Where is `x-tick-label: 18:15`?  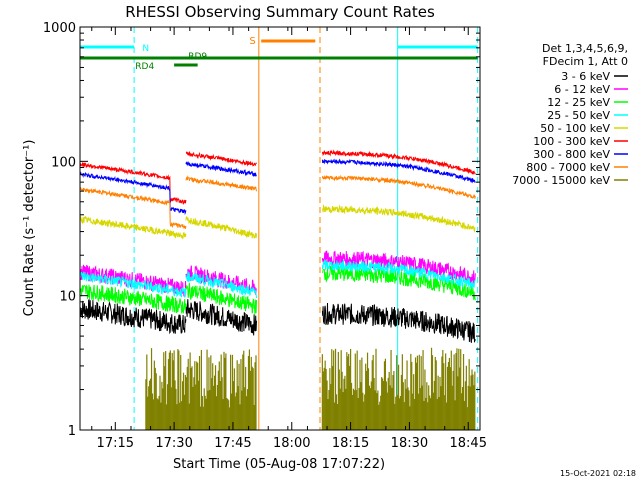
x-tick-label: 18:15 is located at coordinates (350, 443).